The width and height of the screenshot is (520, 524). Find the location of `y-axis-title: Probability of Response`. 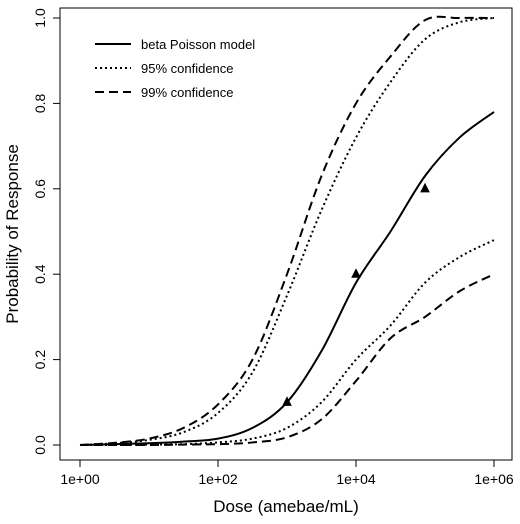

y-axis-title: Probability of Response is located at coordinates (12, 234).